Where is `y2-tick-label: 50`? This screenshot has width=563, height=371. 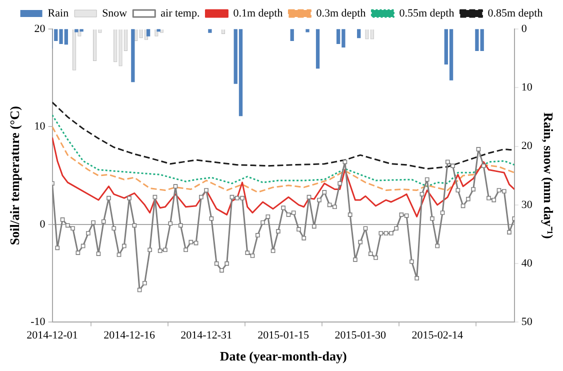 y2-tick-label: 50 is located at coordinates (527, 322).